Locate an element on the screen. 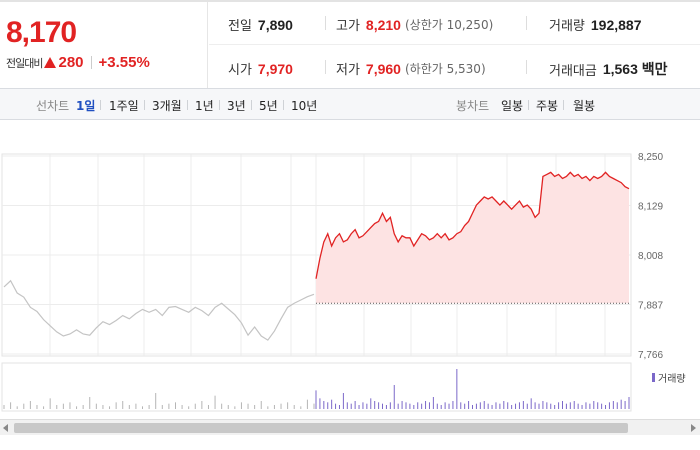 The height and width of the screenshot is (450, 700). today-price-line is located at coordinates (472, 225).